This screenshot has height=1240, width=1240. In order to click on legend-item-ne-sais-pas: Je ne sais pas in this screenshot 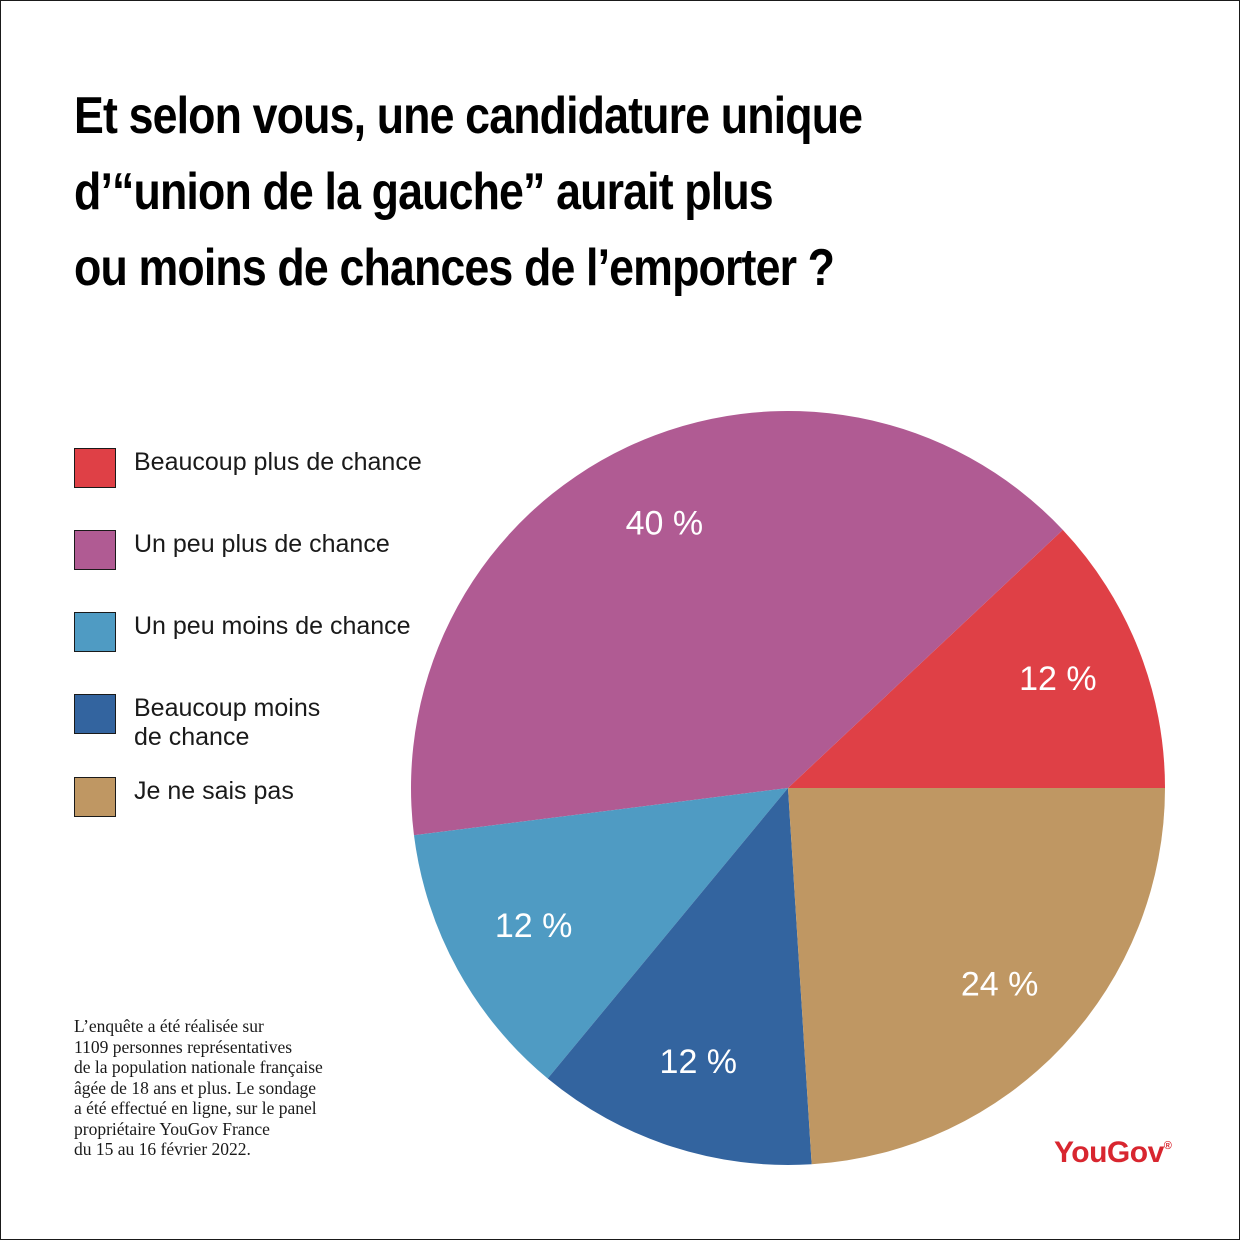, I will do `click(184, 797)`.